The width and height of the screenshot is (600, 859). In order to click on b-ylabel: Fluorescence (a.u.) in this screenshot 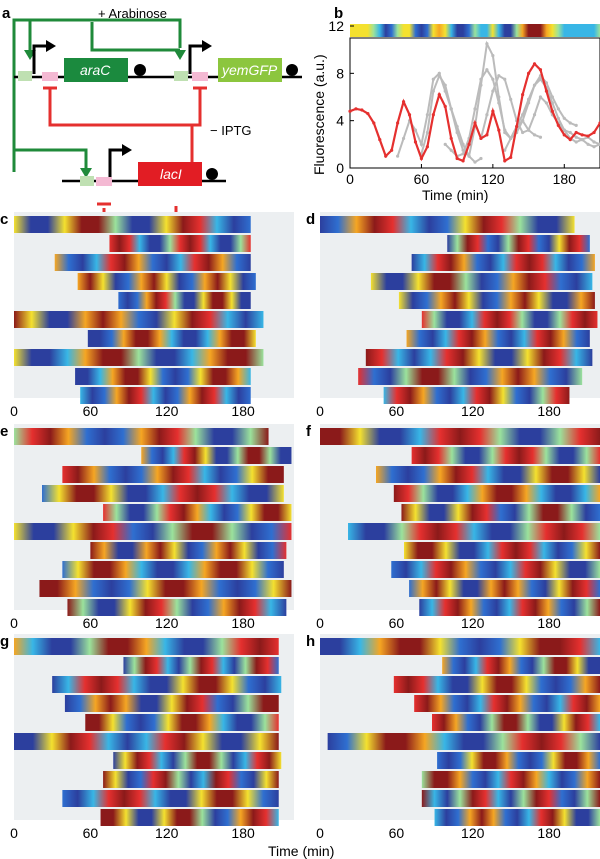, I will do `click(319, 114)`.